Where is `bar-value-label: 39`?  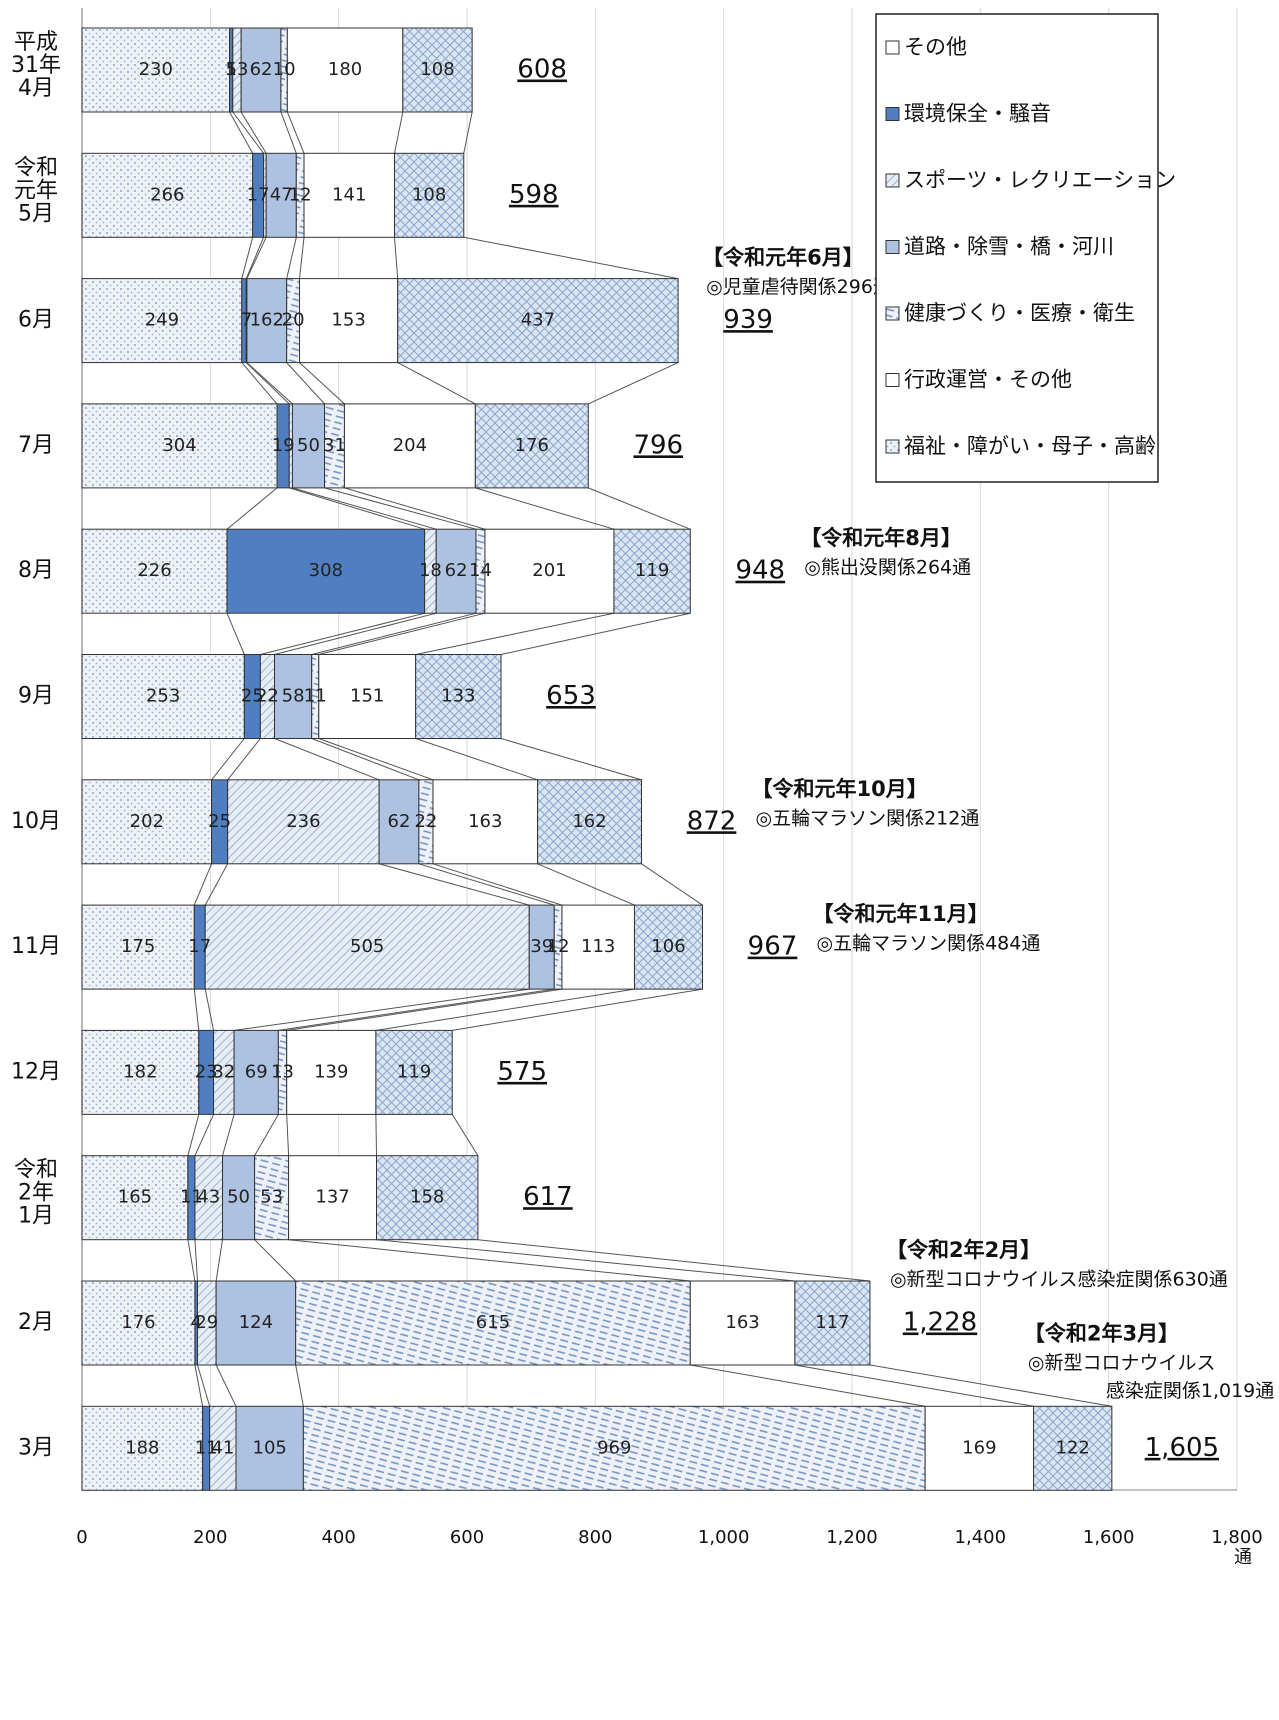
bar-value-label: 39 is located at coordinates (541, 946).